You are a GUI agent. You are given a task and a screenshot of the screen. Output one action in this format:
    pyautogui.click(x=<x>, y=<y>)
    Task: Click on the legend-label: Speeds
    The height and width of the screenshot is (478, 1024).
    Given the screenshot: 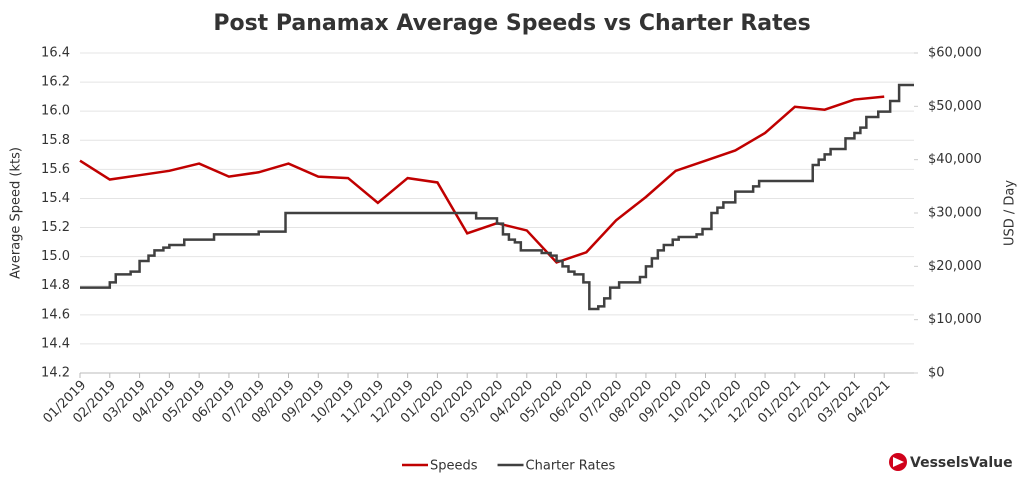 What is the action you would take?
    pyautogui.click(x=454, y=466)
    